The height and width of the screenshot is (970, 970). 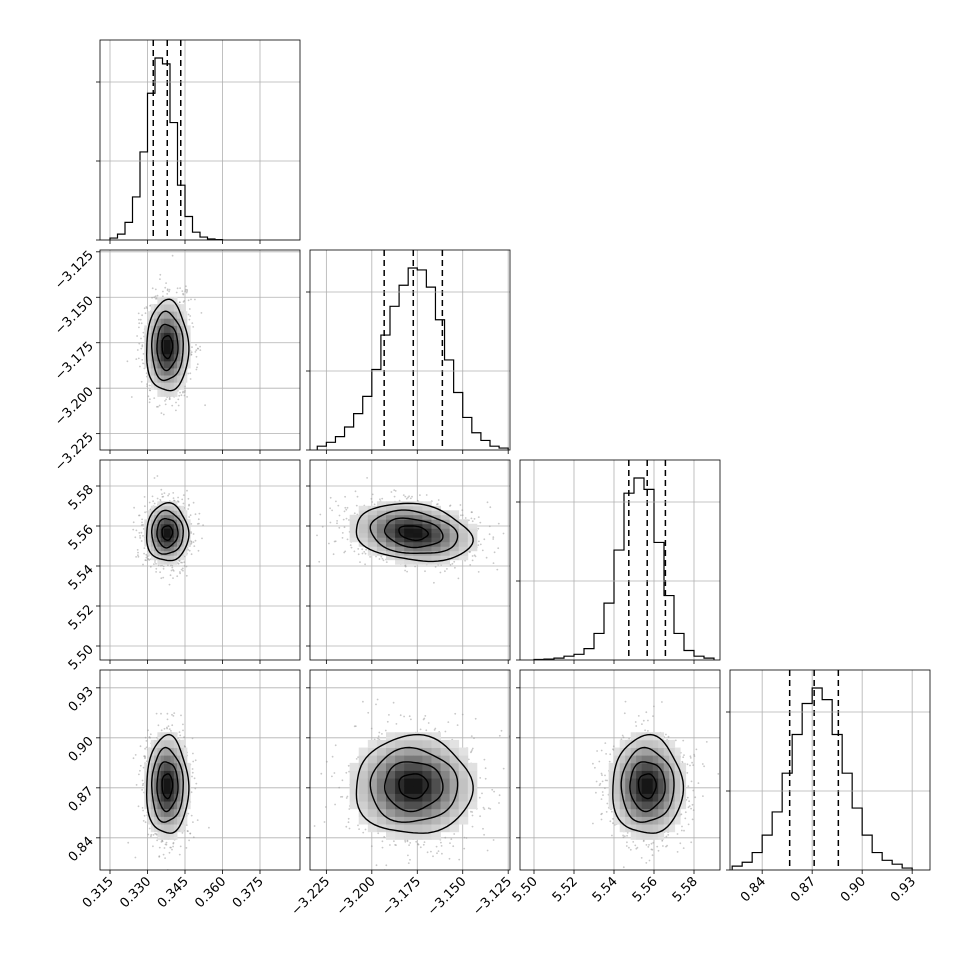 What do you see at coordinates (81, 749) in the screenshot?
I see `y-tick-label: 0.90` at bounding box center [81, 749].